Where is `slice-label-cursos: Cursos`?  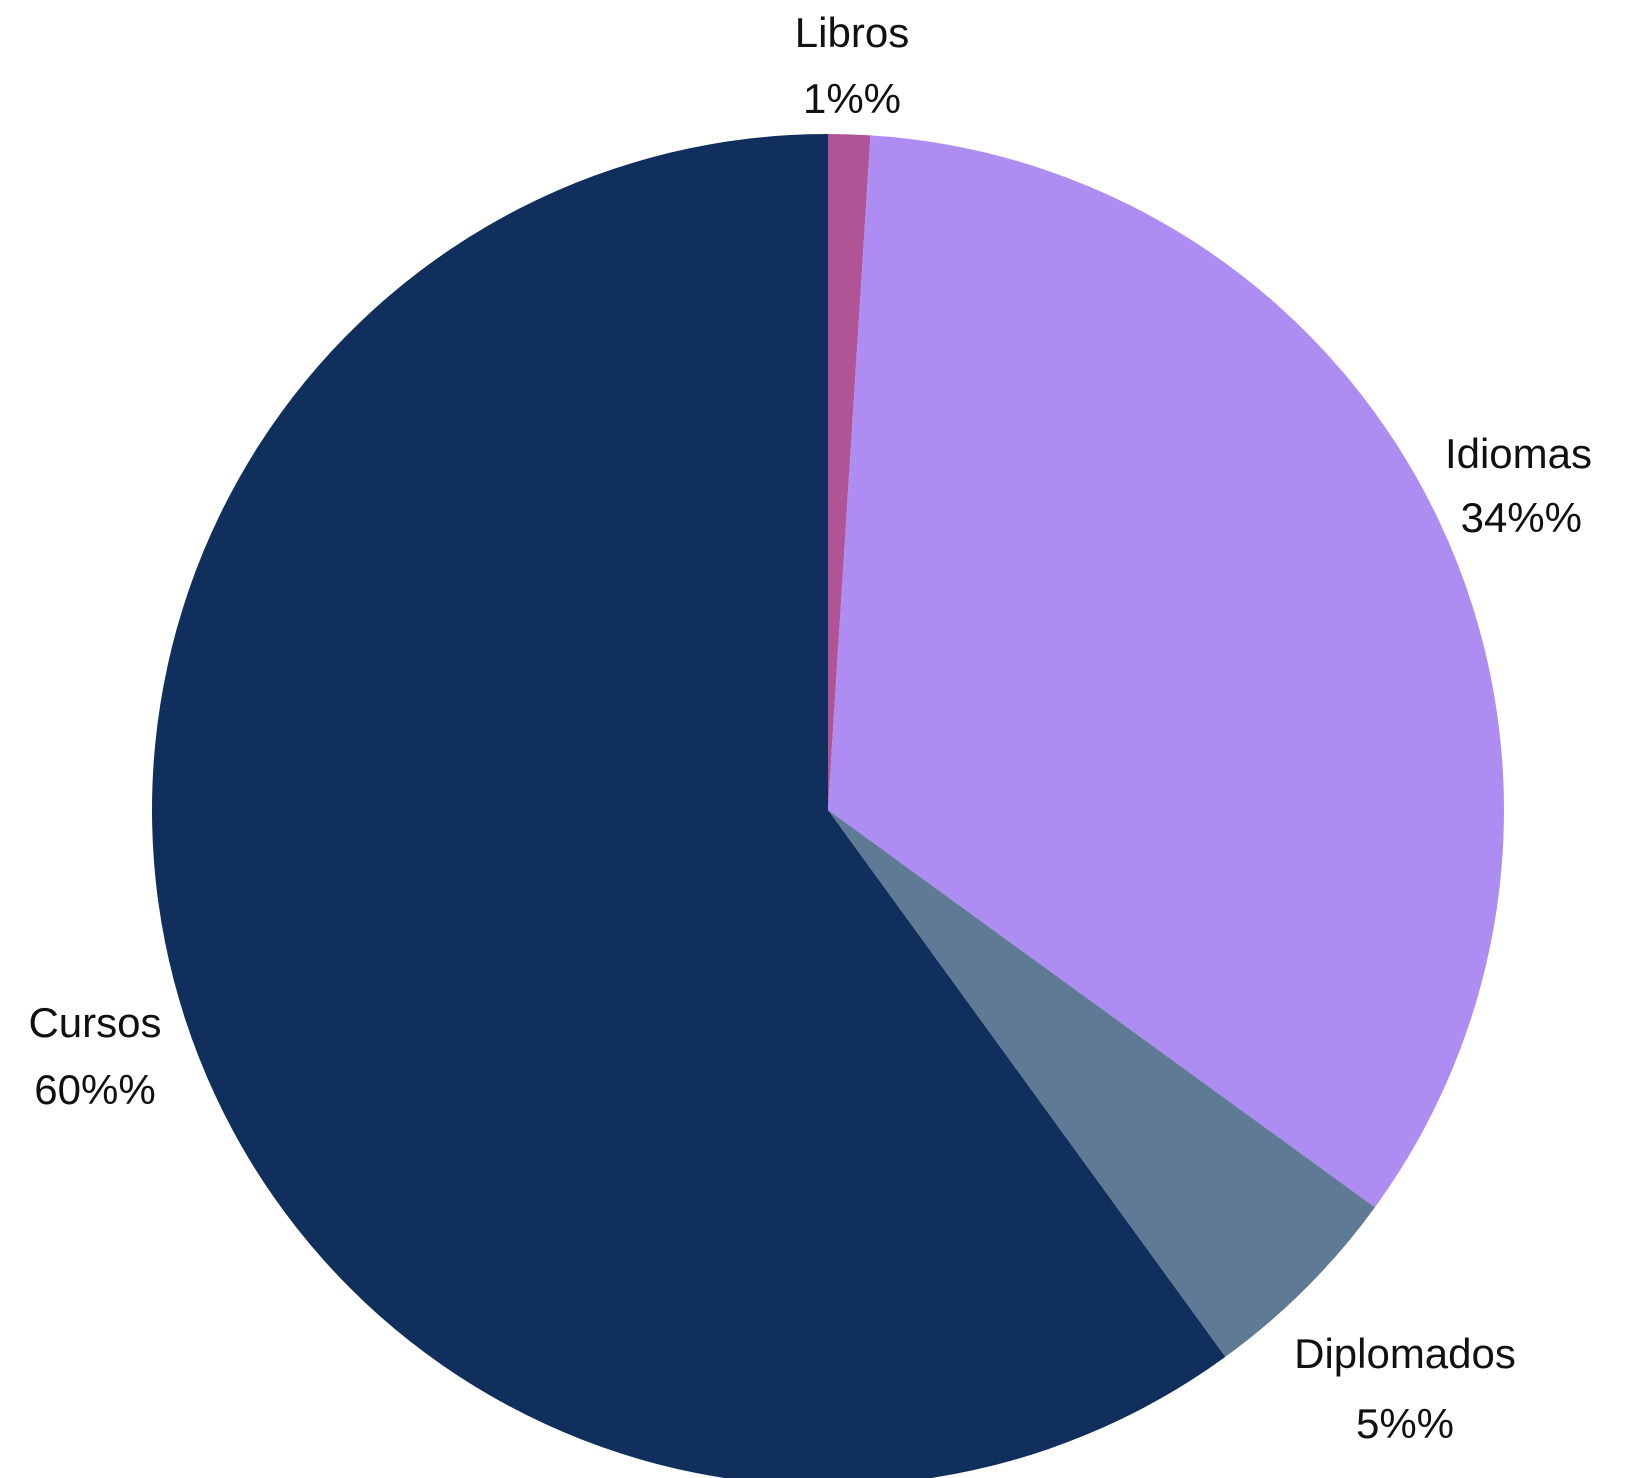
slice-label-cursos: Cursos is located at coordinates (94, 1022).